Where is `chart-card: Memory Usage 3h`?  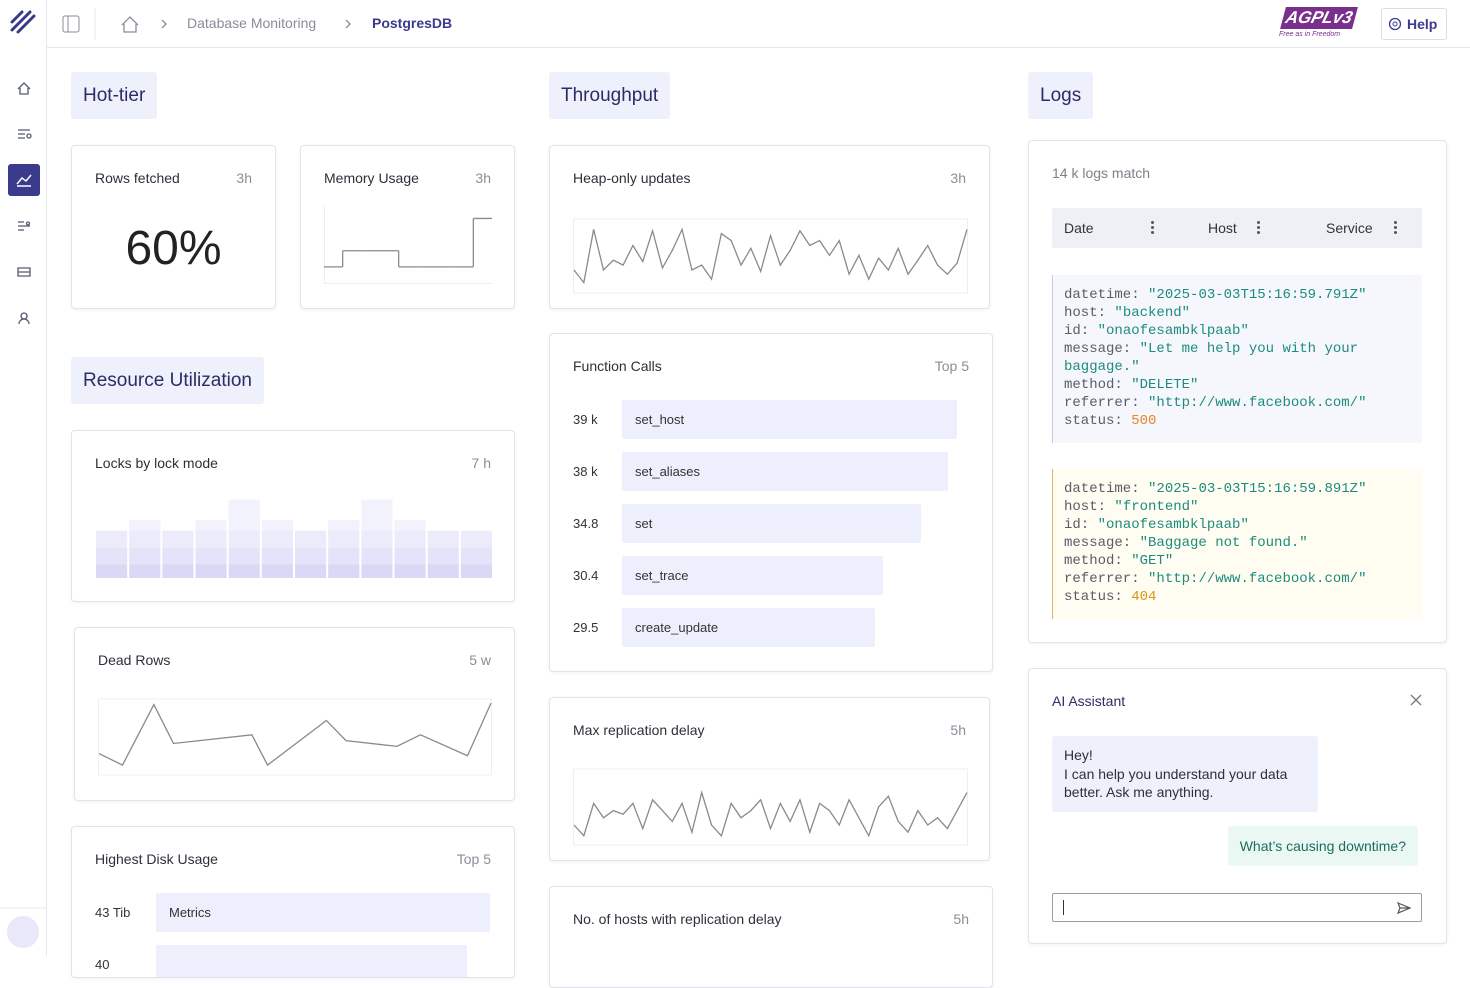
chart-card: Memory Usage 3h is located at coordinates (407, 227).